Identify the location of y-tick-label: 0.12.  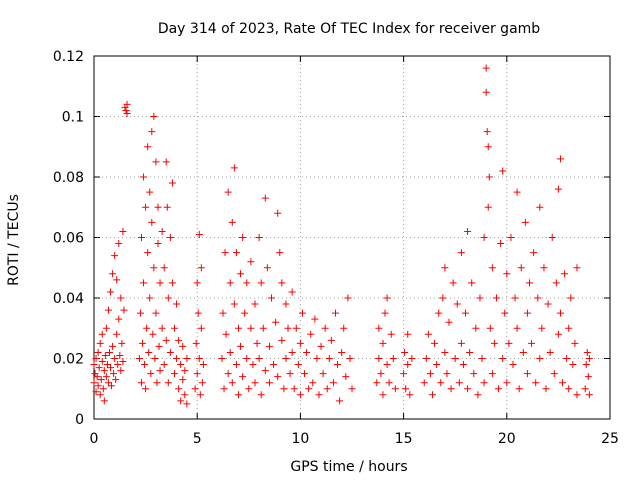
(68, 57).